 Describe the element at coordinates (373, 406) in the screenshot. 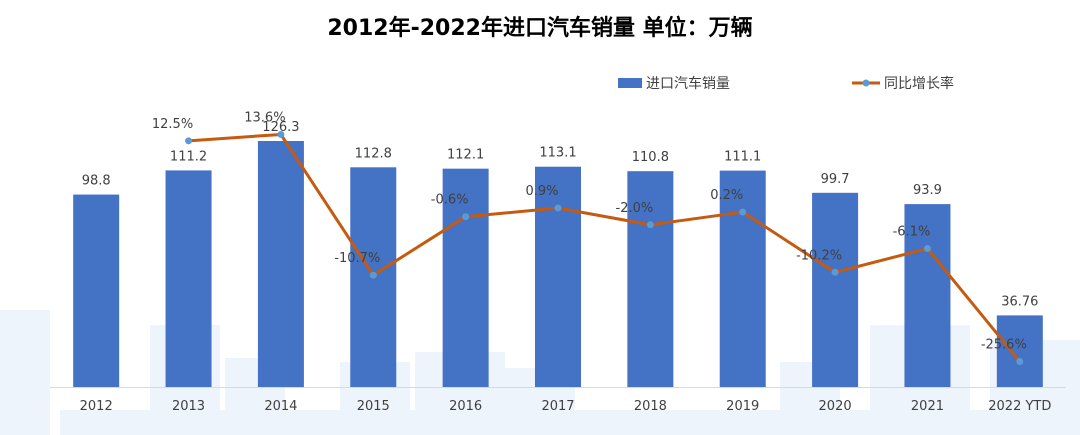

I see `x-tick-label: 2015` at that location.